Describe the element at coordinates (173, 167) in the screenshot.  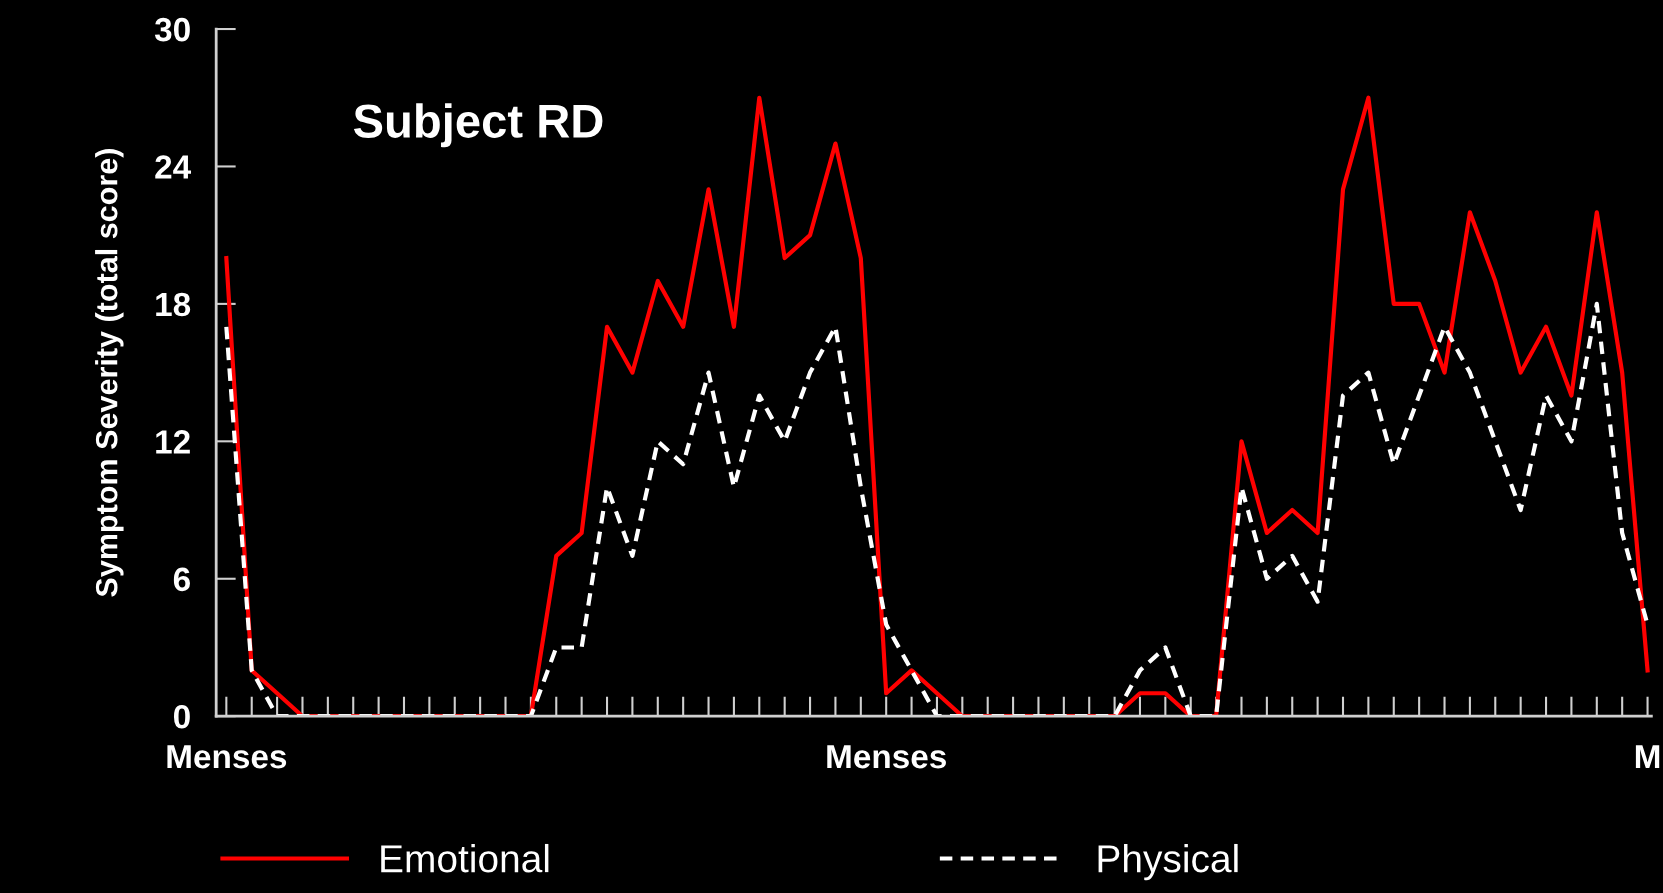
I see `y-tick-label: 24` at that location.